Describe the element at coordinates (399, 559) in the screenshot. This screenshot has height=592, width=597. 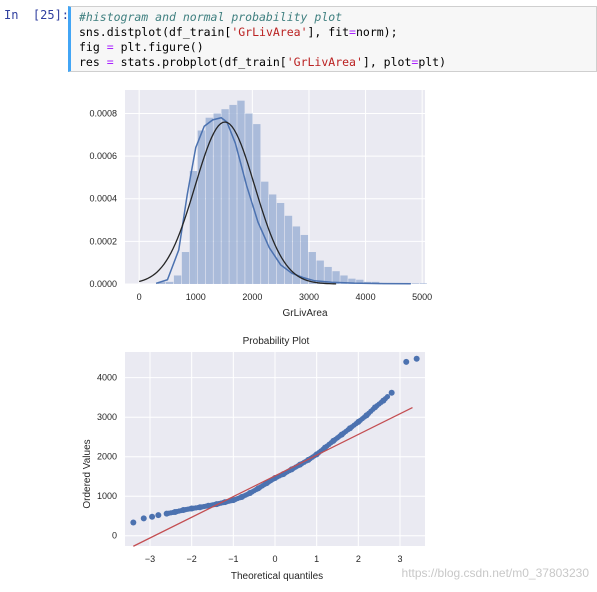
I see `chart2-x-tick-label: 3` at that location.